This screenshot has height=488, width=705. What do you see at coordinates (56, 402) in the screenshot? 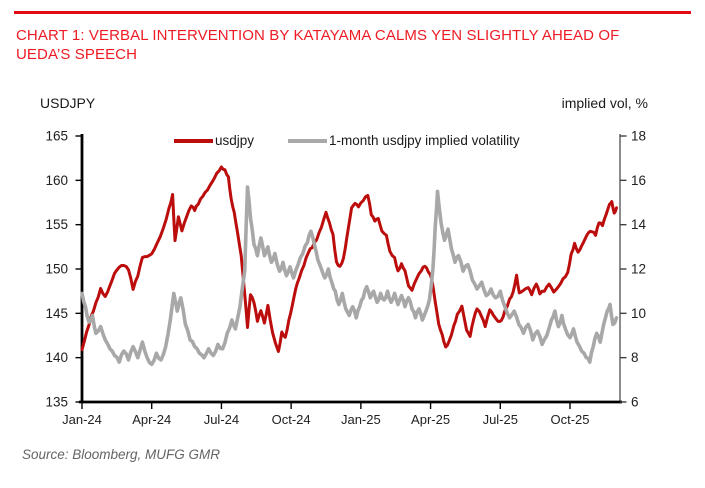
I see `left-axis-tick-label: 135` at bounding box center [56, 402].